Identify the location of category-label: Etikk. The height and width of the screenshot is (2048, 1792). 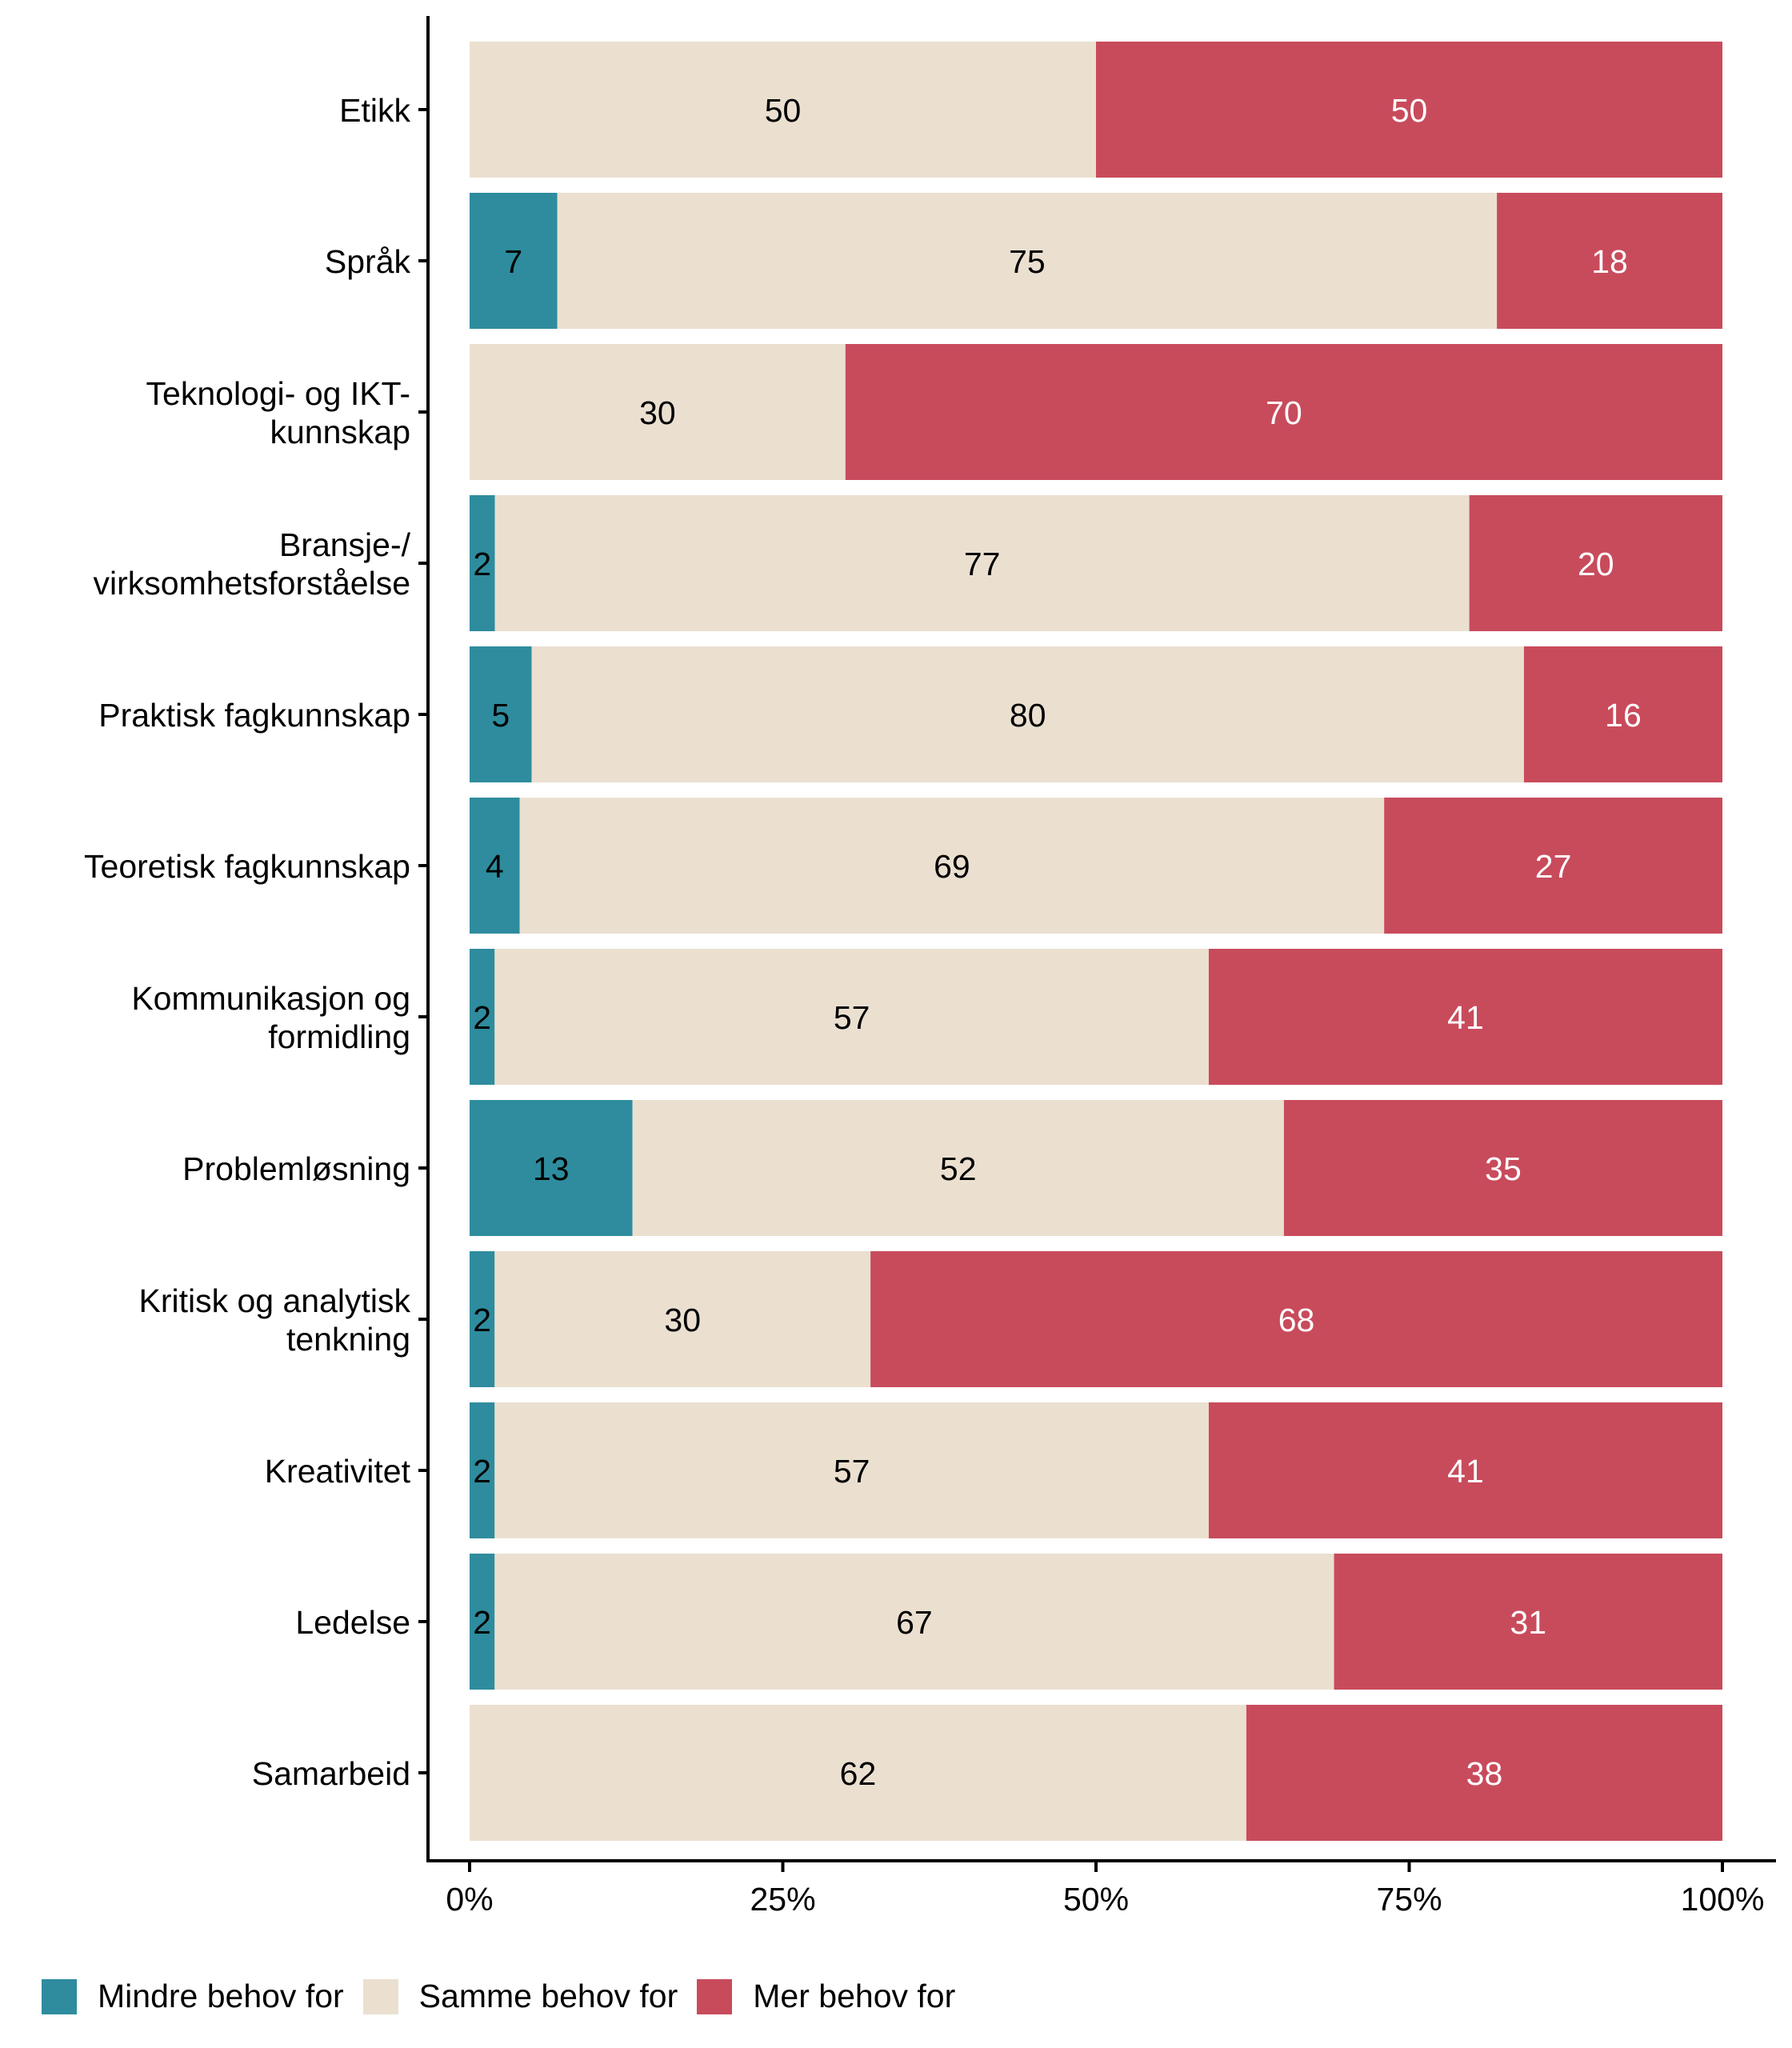
(374, 110).